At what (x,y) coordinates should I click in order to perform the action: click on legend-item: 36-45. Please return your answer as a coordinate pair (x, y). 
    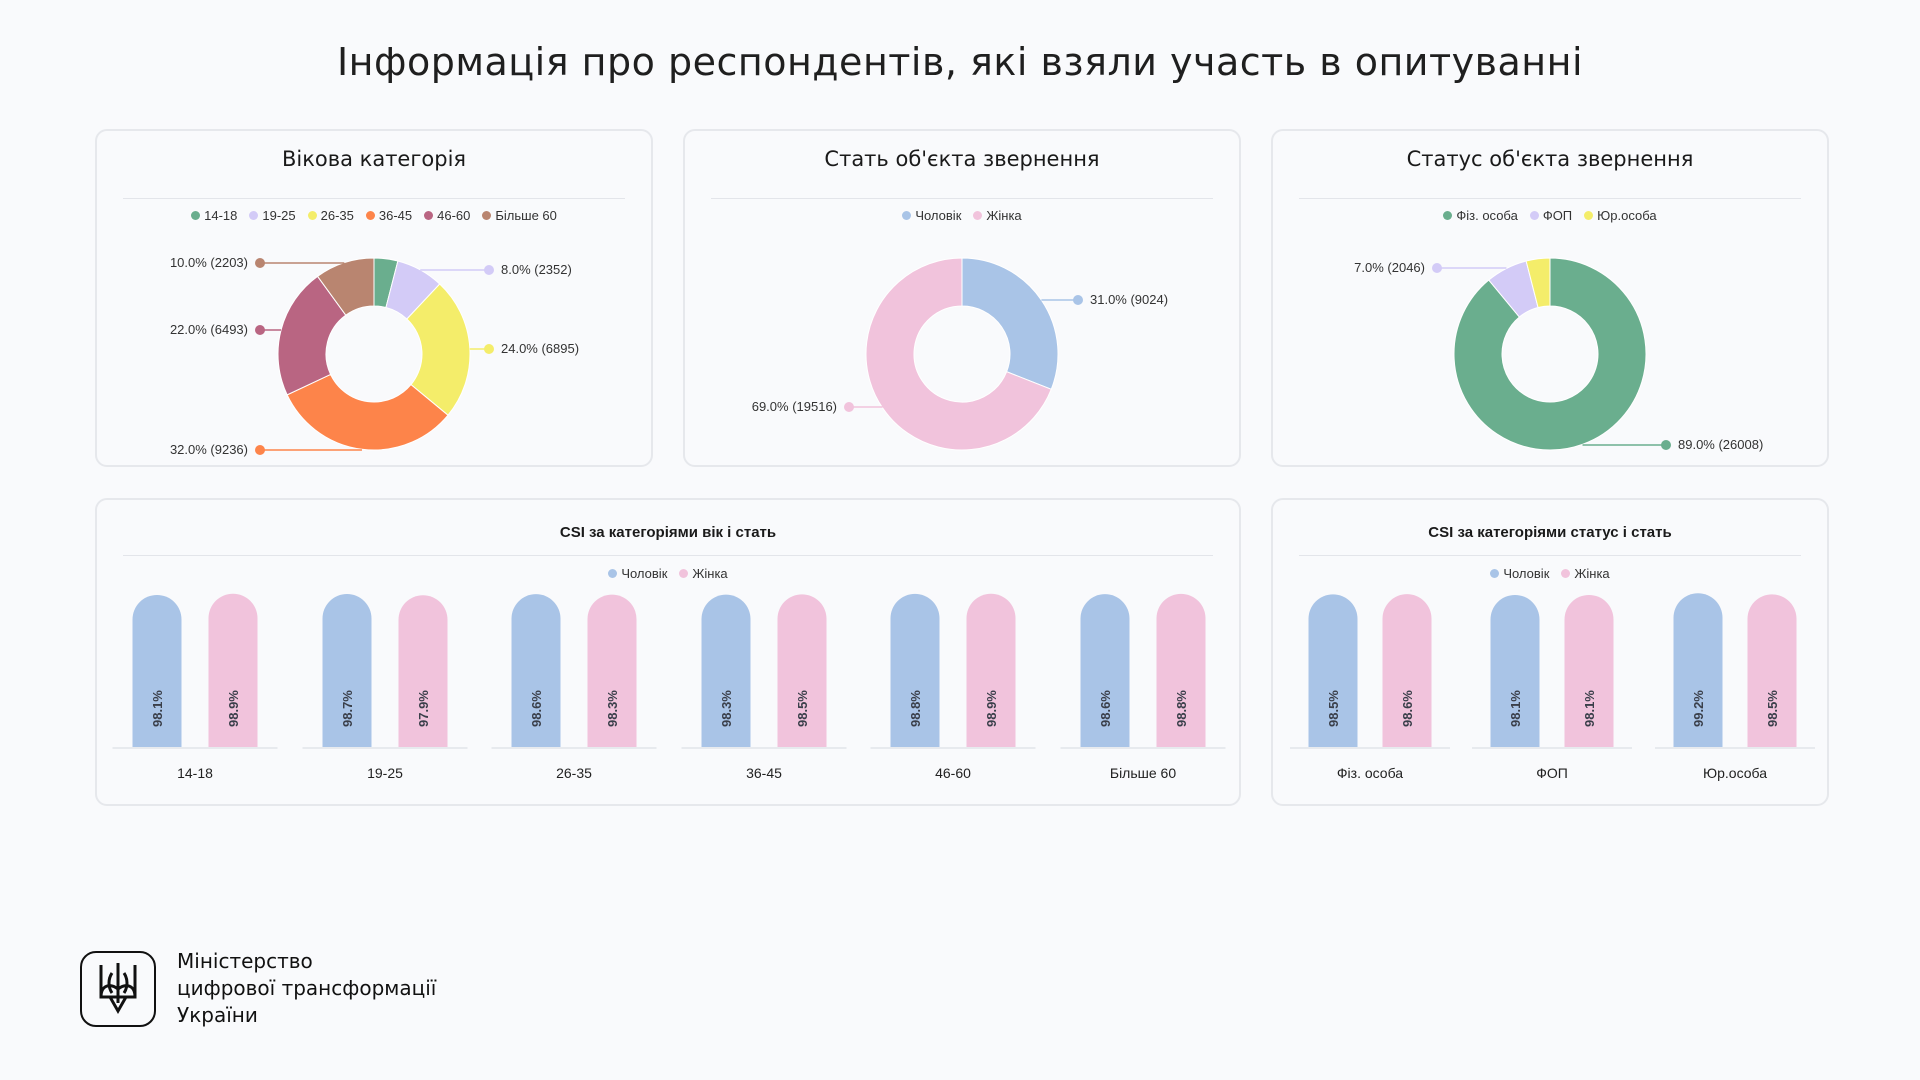
    Looking at the image, I should click on (389, 215).